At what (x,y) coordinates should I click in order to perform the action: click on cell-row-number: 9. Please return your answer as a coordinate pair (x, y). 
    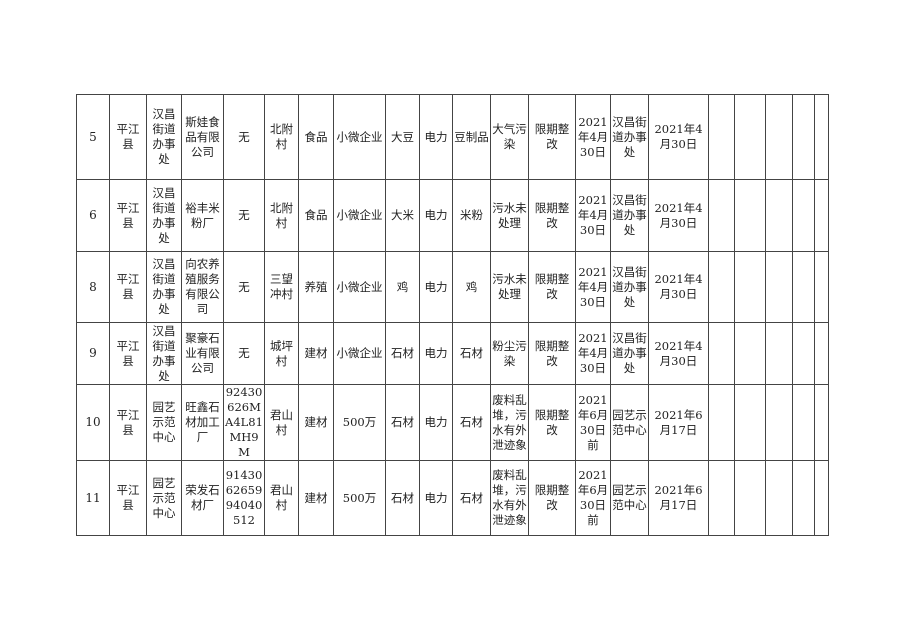
    Looking at the image, I should click on (93, 353).